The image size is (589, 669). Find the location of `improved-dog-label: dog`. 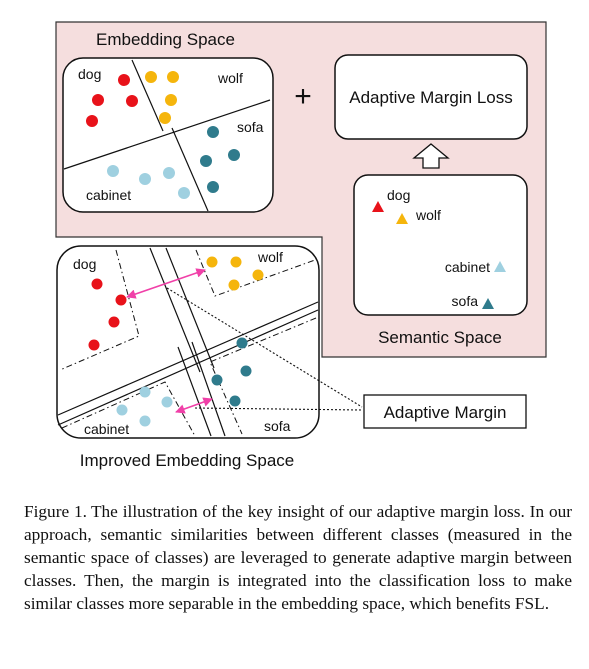

improved-dog-label: dog is located at coordinates (84, 264).